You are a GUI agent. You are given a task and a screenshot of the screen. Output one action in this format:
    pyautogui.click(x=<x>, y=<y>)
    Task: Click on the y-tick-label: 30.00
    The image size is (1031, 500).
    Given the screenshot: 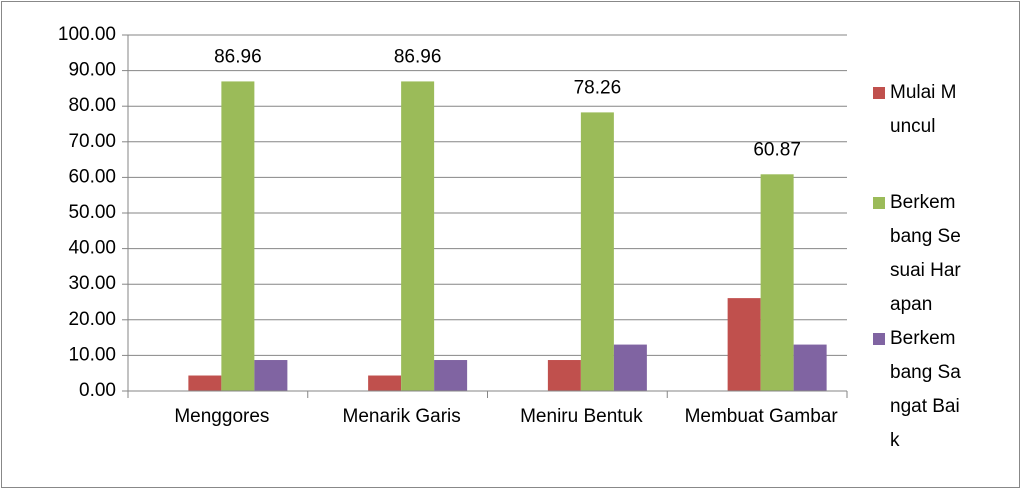 What is the action you would take?
    pyautogui.click(x=92, y=283)
    